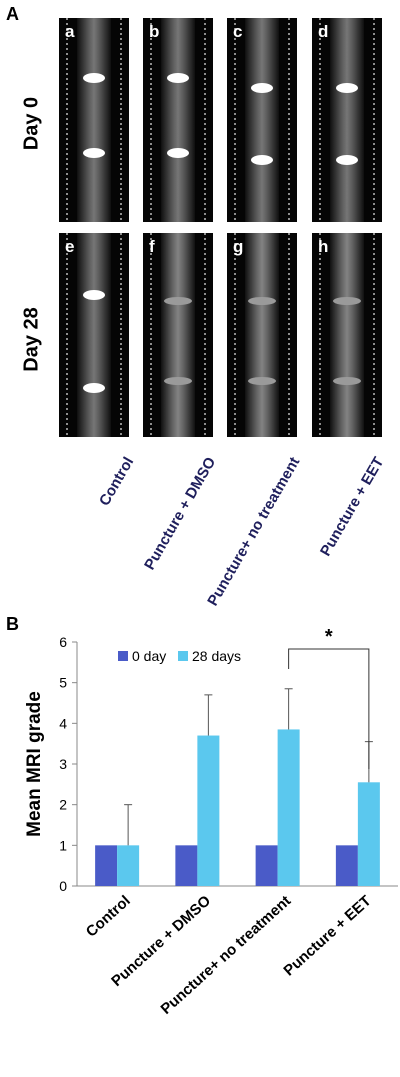 The height and width of the screenshot is (1077, 400). What do you see at coordinates (323, 31) in the screenshot?
I see `mri-image-tag: d` at bounding box center [323, 31].